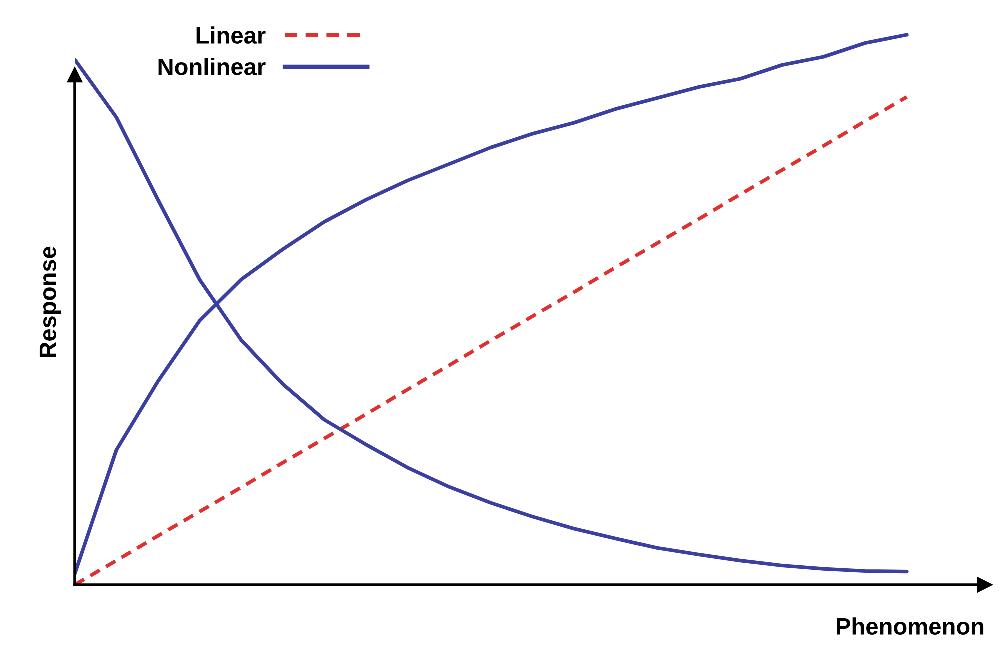 This screenshot has height=656, width=1000. I want to click on y-axis-title: Response, so click(51, 302).